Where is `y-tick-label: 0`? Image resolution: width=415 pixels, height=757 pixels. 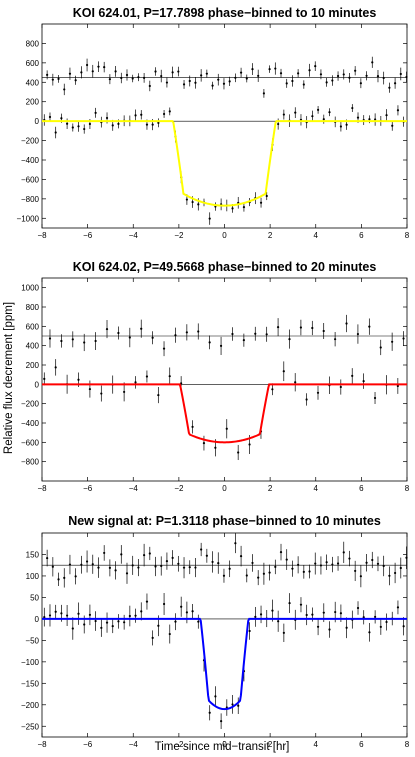 y-tick-label: 0 is located at coordinates (37, 384).